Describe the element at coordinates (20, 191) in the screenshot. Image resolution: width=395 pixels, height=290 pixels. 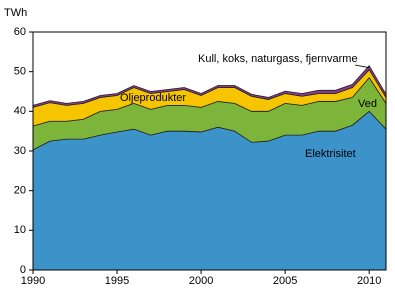
I see `y-tick-label: 20` at that location.